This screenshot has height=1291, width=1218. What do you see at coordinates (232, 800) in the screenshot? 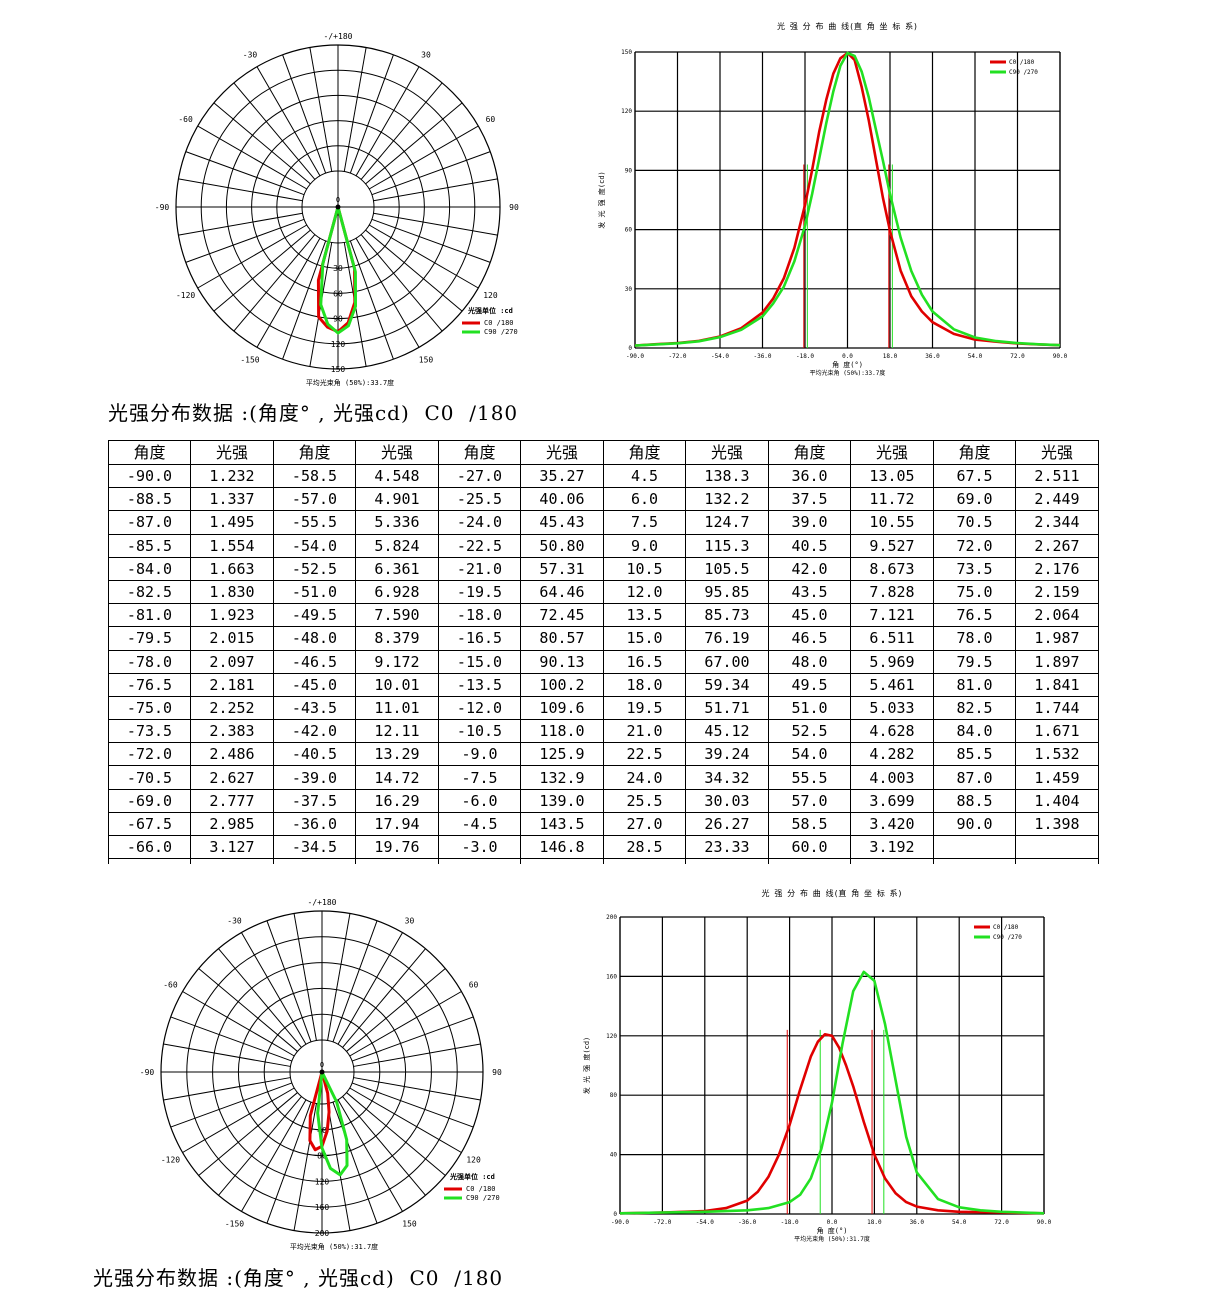
I see `table-cell: 2.777` at bounding box center [232, 800].